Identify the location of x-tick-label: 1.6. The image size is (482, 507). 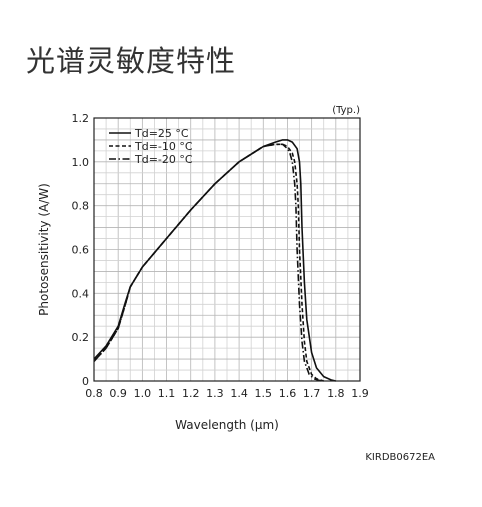
(288, 393).